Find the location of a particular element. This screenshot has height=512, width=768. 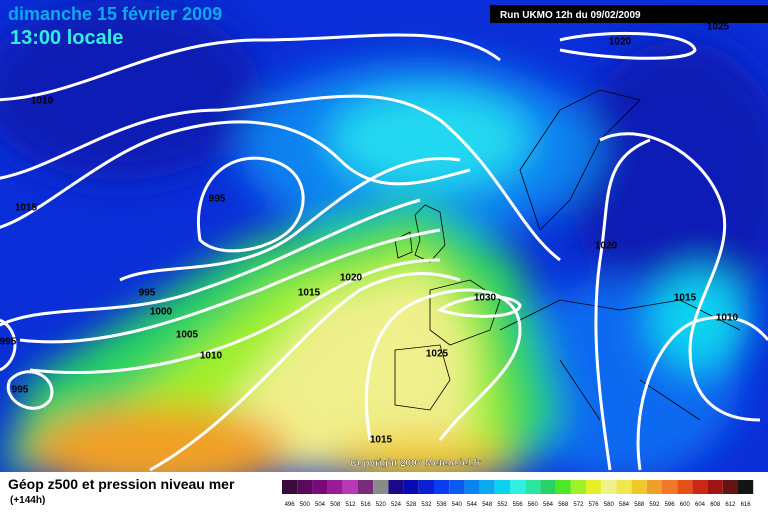

scale-label: 548 is located at coordinates (487, 505).